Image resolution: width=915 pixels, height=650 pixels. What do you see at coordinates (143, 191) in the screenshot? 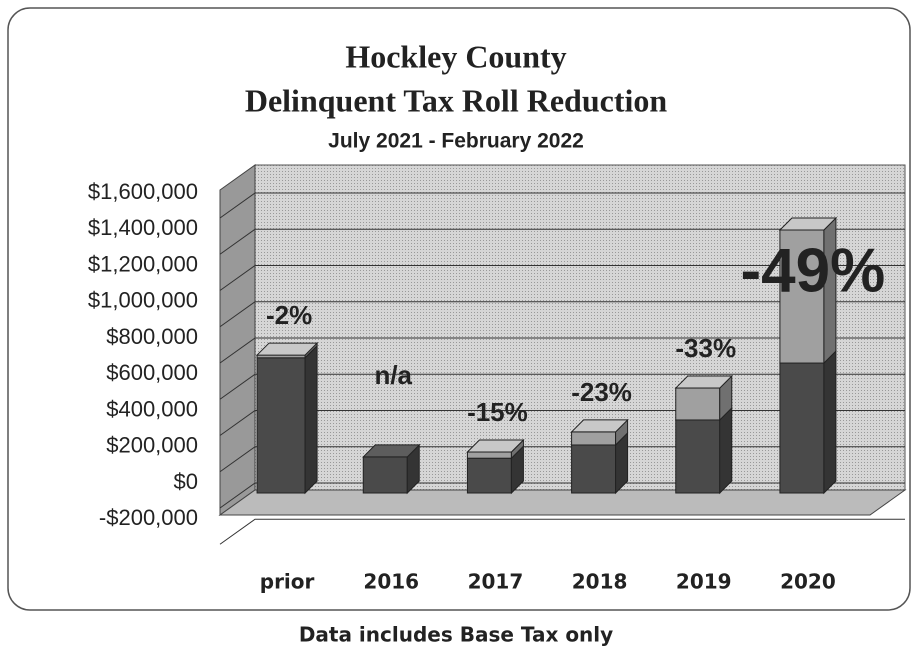
I see `y-tick-label: $1,600,000` at bounding box center [143, 191].